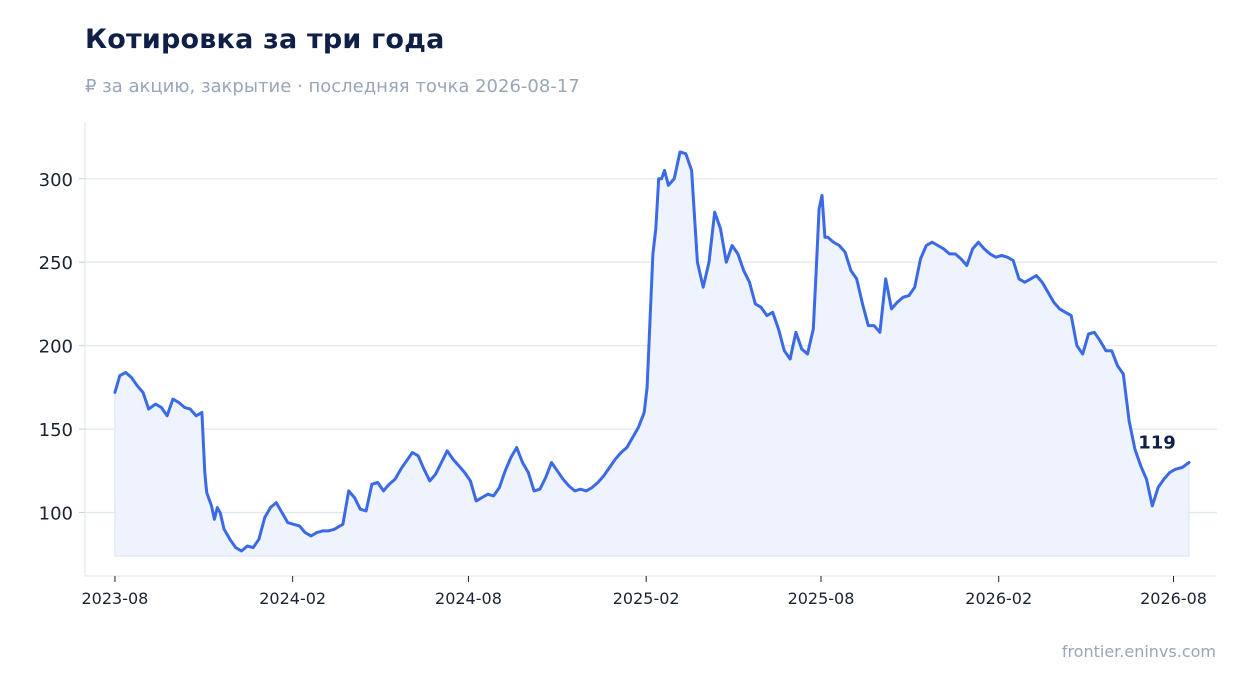 This screenshot has height=693, width=1247. What do you see at coordinates (1173, 598) in the screenshot?
I see `x-tick-label: 2026-08` at bounding box center [1173, 598].